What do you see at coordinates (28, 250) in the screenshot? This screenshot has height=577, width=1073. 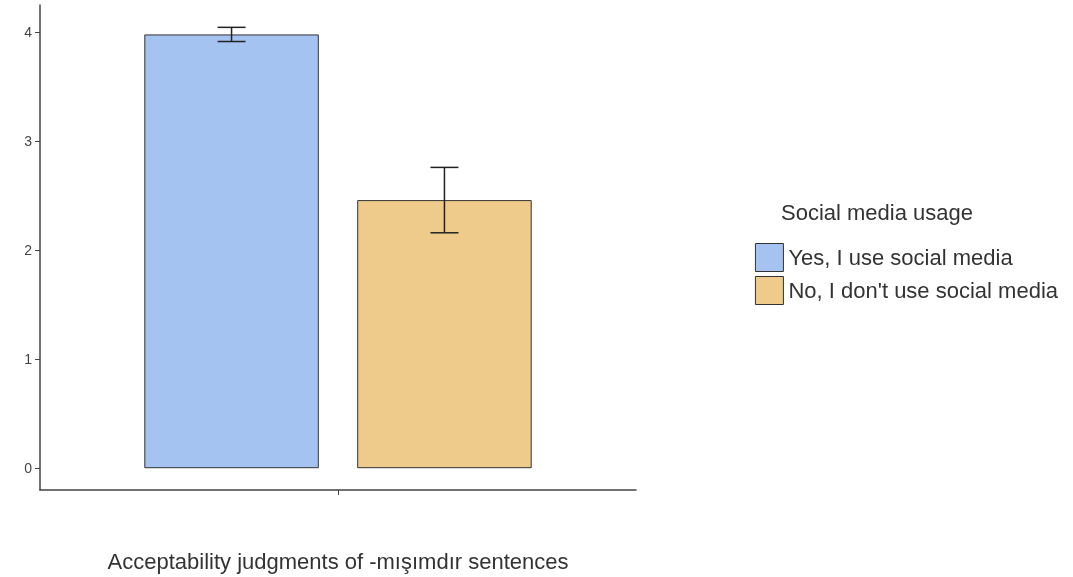 I see `y-tick-label: 2` at bounding box center [28, 250].